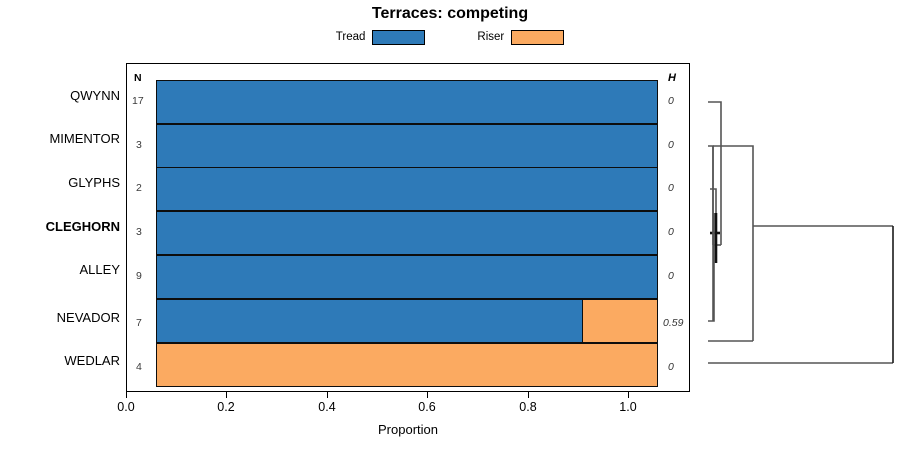  What do you see at coordinates (538, 37) in the screenshot?
I see `legend-swatch-riser` at bounding box center [538, 37].